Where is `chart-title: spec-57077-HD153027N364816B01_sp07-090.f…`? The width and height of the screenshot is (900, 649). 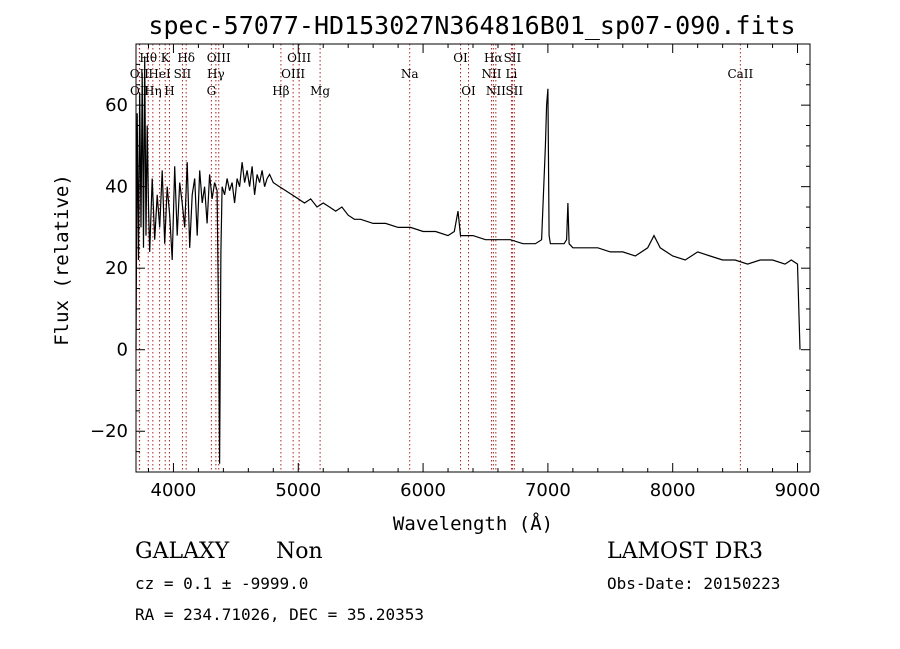 chart-title: spec-57077-HD153027N364816B01_sp07-090.f… is located at coordinates (471, 25).